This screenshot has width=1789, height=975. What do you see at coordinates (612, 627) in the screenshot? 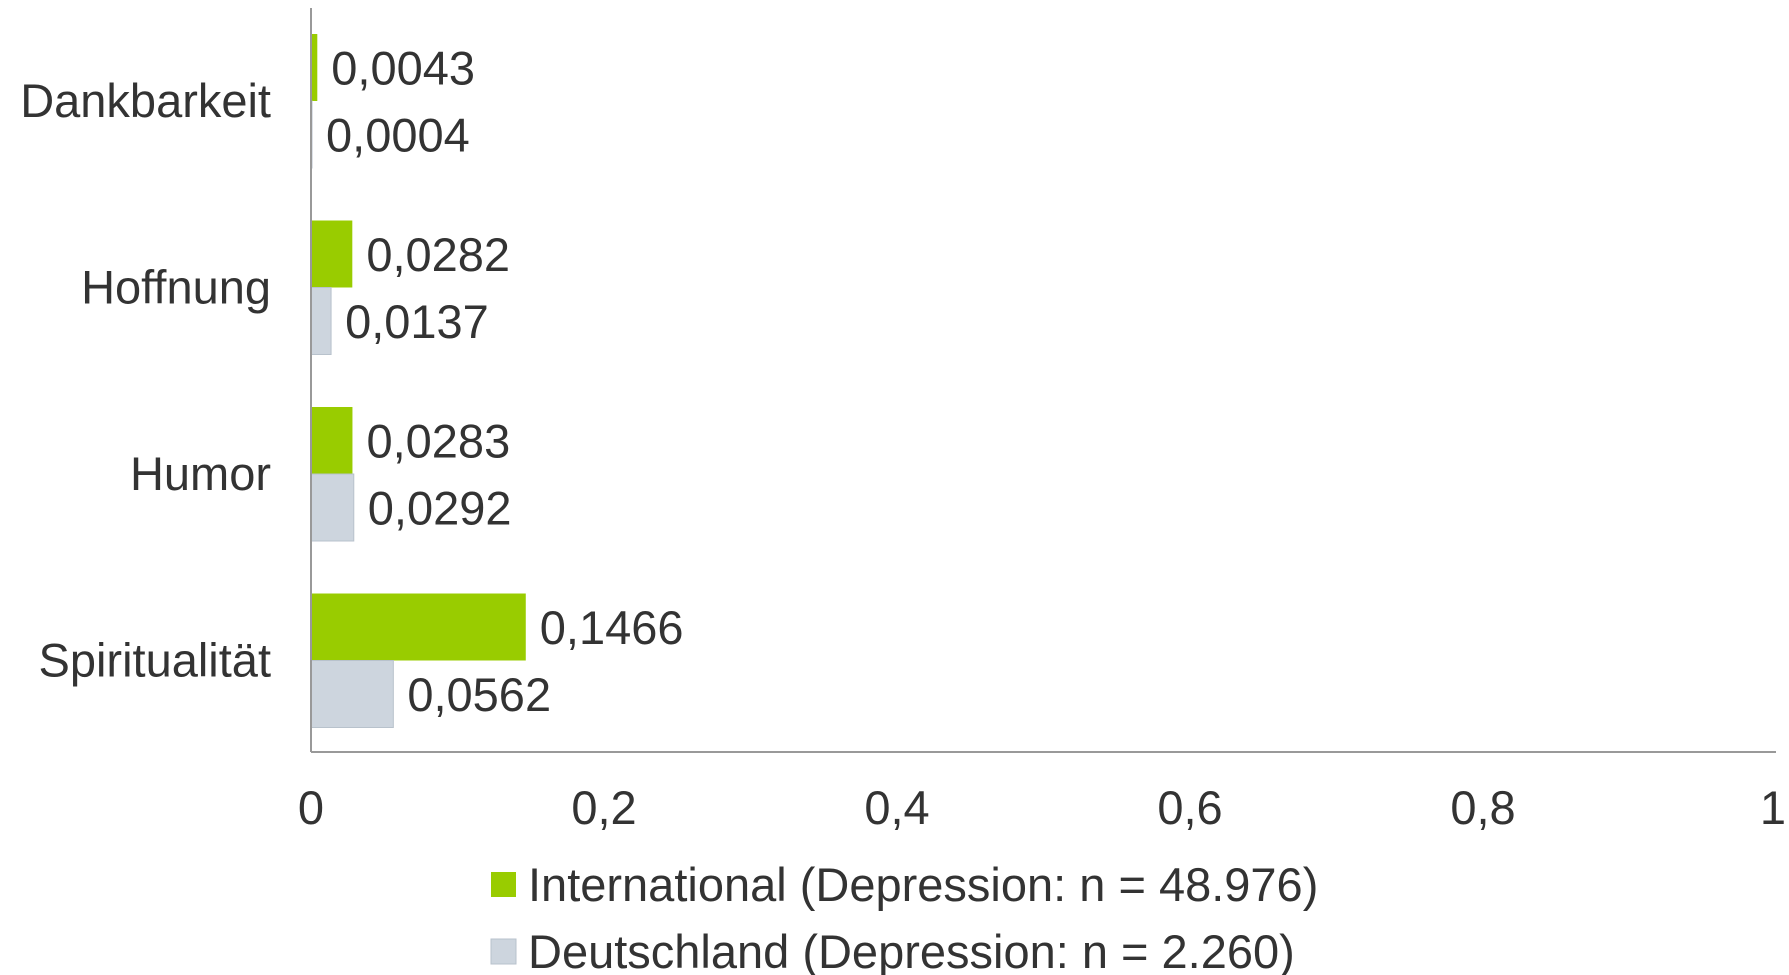
I see `data-label: 0,1466` at bounding box center [612, 627].